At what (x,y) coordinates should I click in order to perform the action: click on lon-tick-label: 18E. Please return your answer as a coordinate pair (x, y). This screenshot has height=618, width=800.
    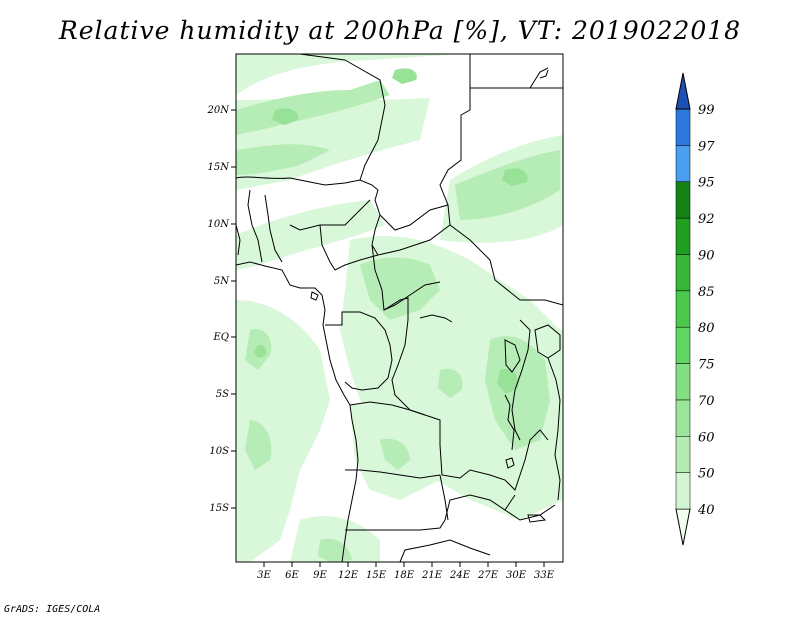
    Looking at the image, I should click on (404, 575).